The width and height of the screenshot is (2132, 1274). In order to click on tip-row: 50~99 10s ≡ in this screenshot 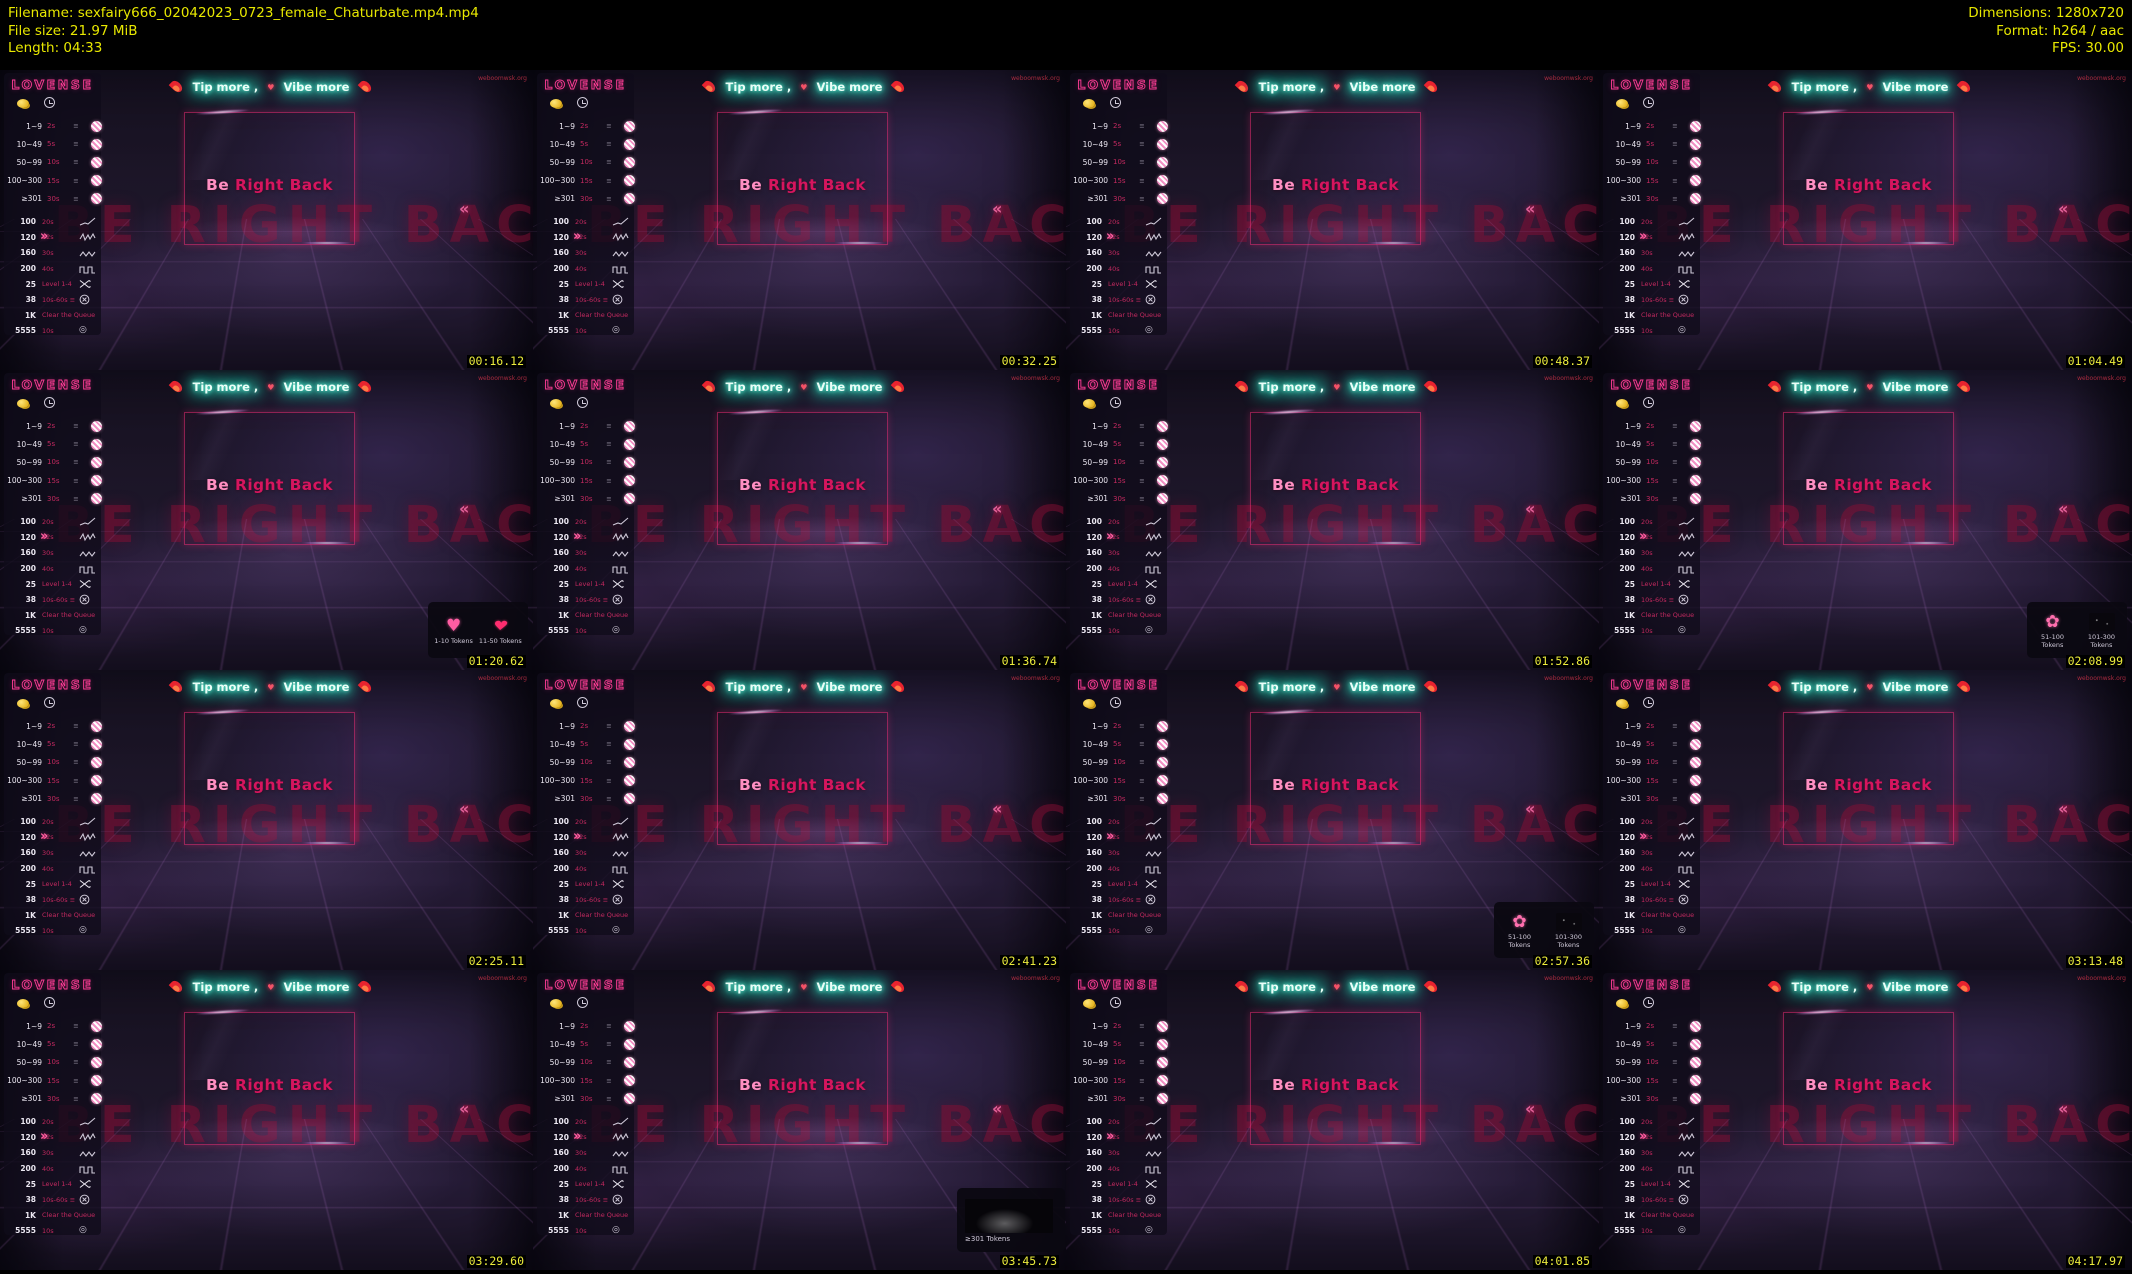, I will do `click(53, 762)`.